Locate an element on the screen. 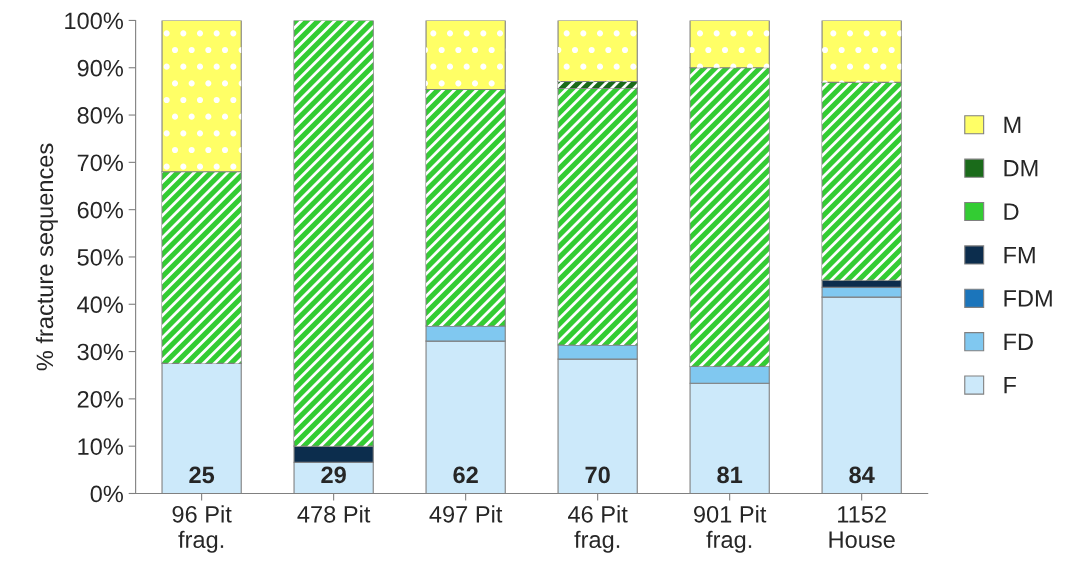 This screenshot has width=1085, height=584. x-tick-label: 1152 House is located at coordinates (862, 527).